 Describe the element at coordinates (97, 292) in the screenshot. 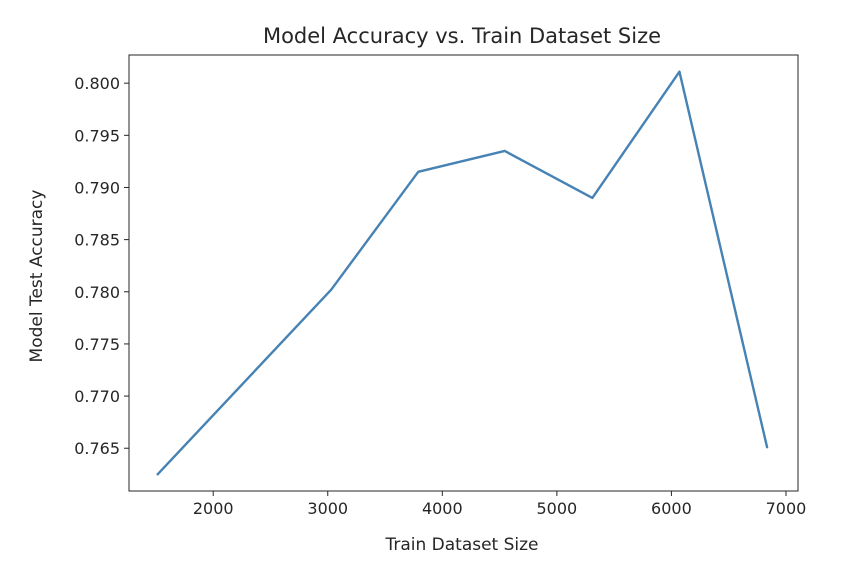

I see `y-tick-label: 0.780` at that location.